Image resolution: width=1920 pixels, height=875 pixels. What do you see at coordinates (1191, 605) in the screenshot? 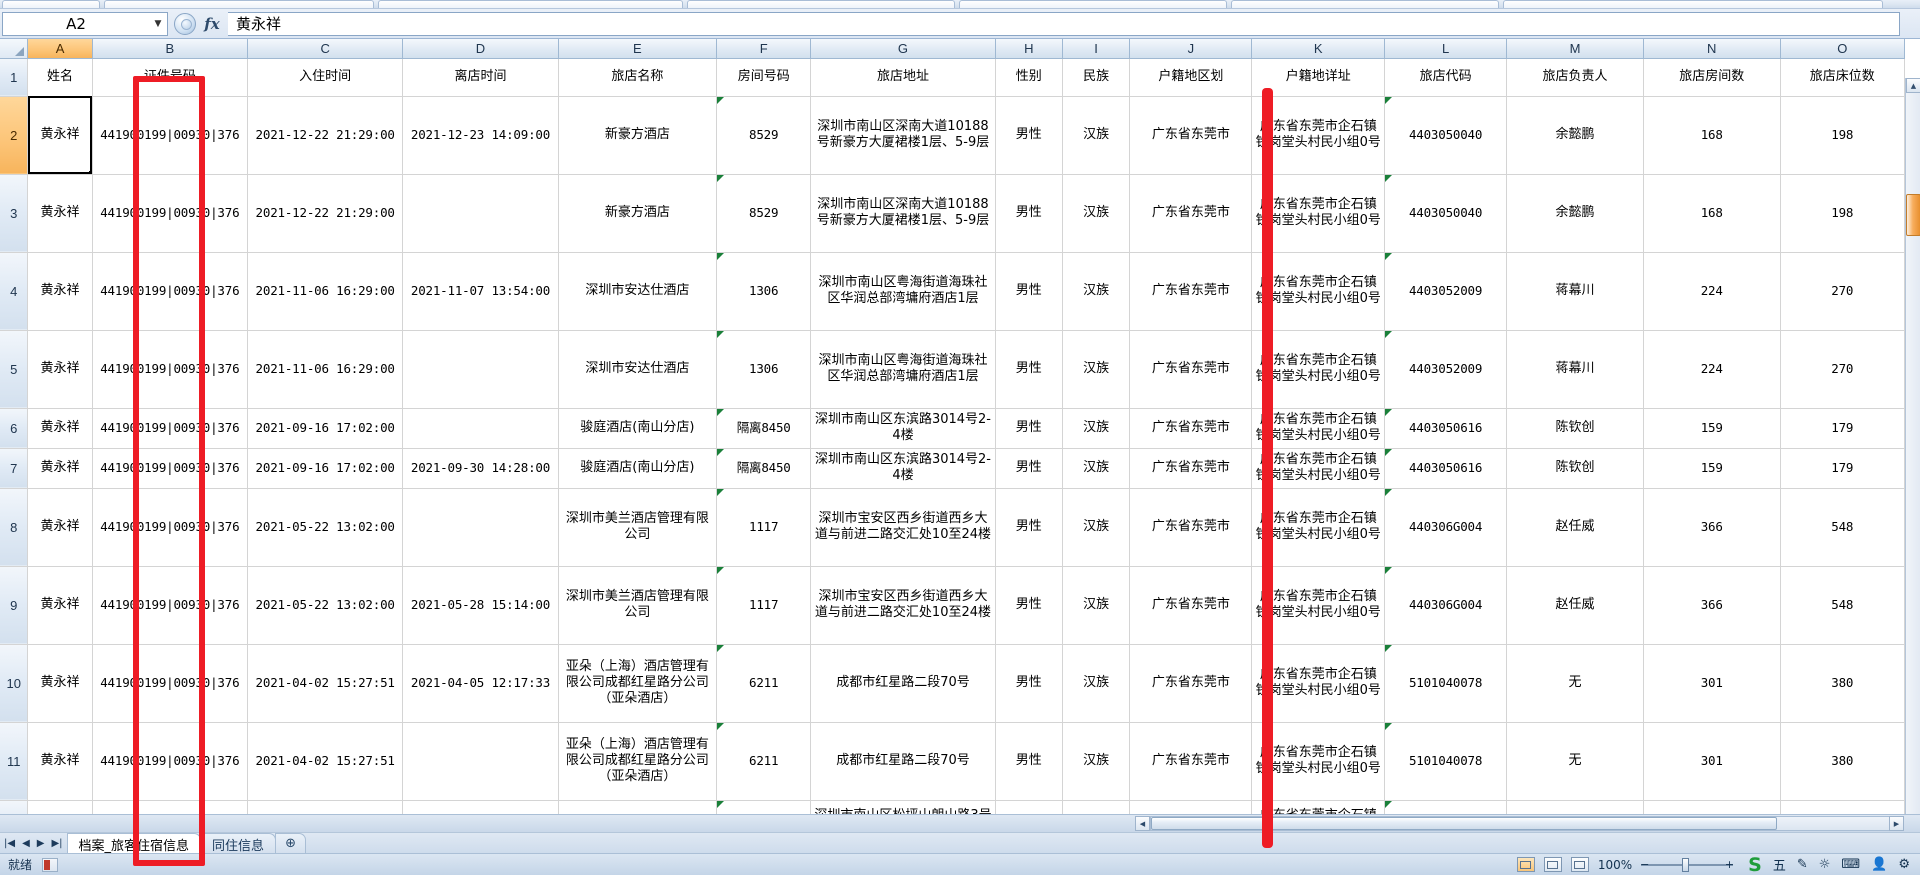
I see `cell-J9: 广东省东莞市` at bounding box center [1191, 605].